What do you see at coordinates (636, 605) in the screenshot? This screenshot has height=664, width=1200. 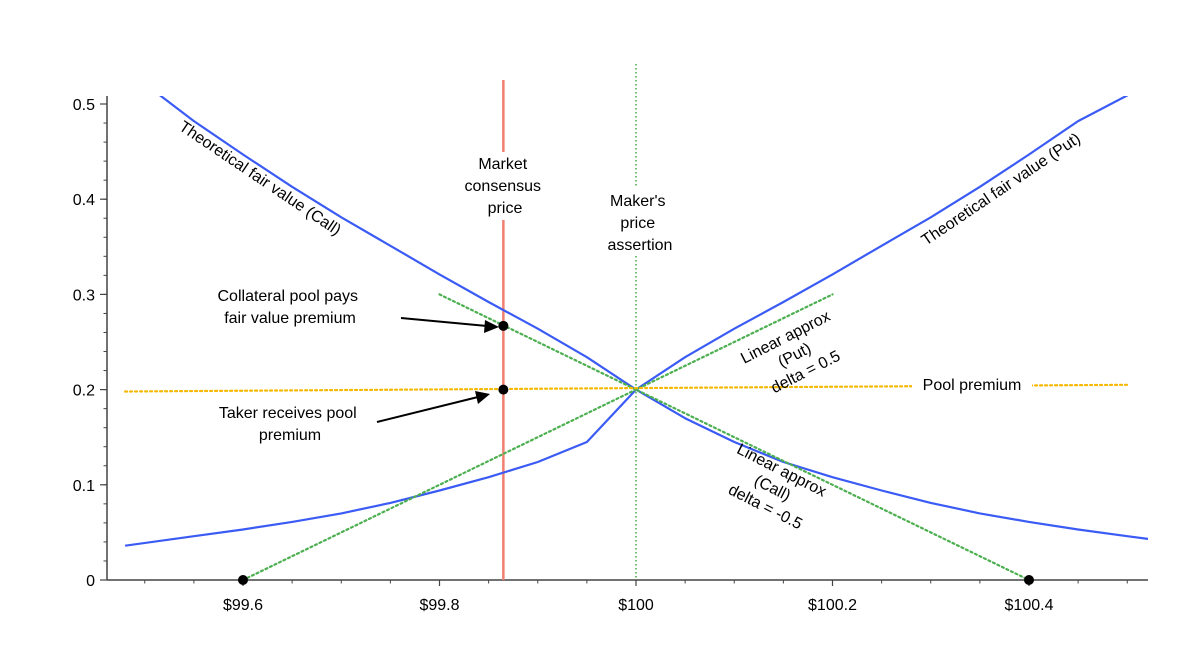 I see `x-tick-label: $100` at bounding box center [636, 605].